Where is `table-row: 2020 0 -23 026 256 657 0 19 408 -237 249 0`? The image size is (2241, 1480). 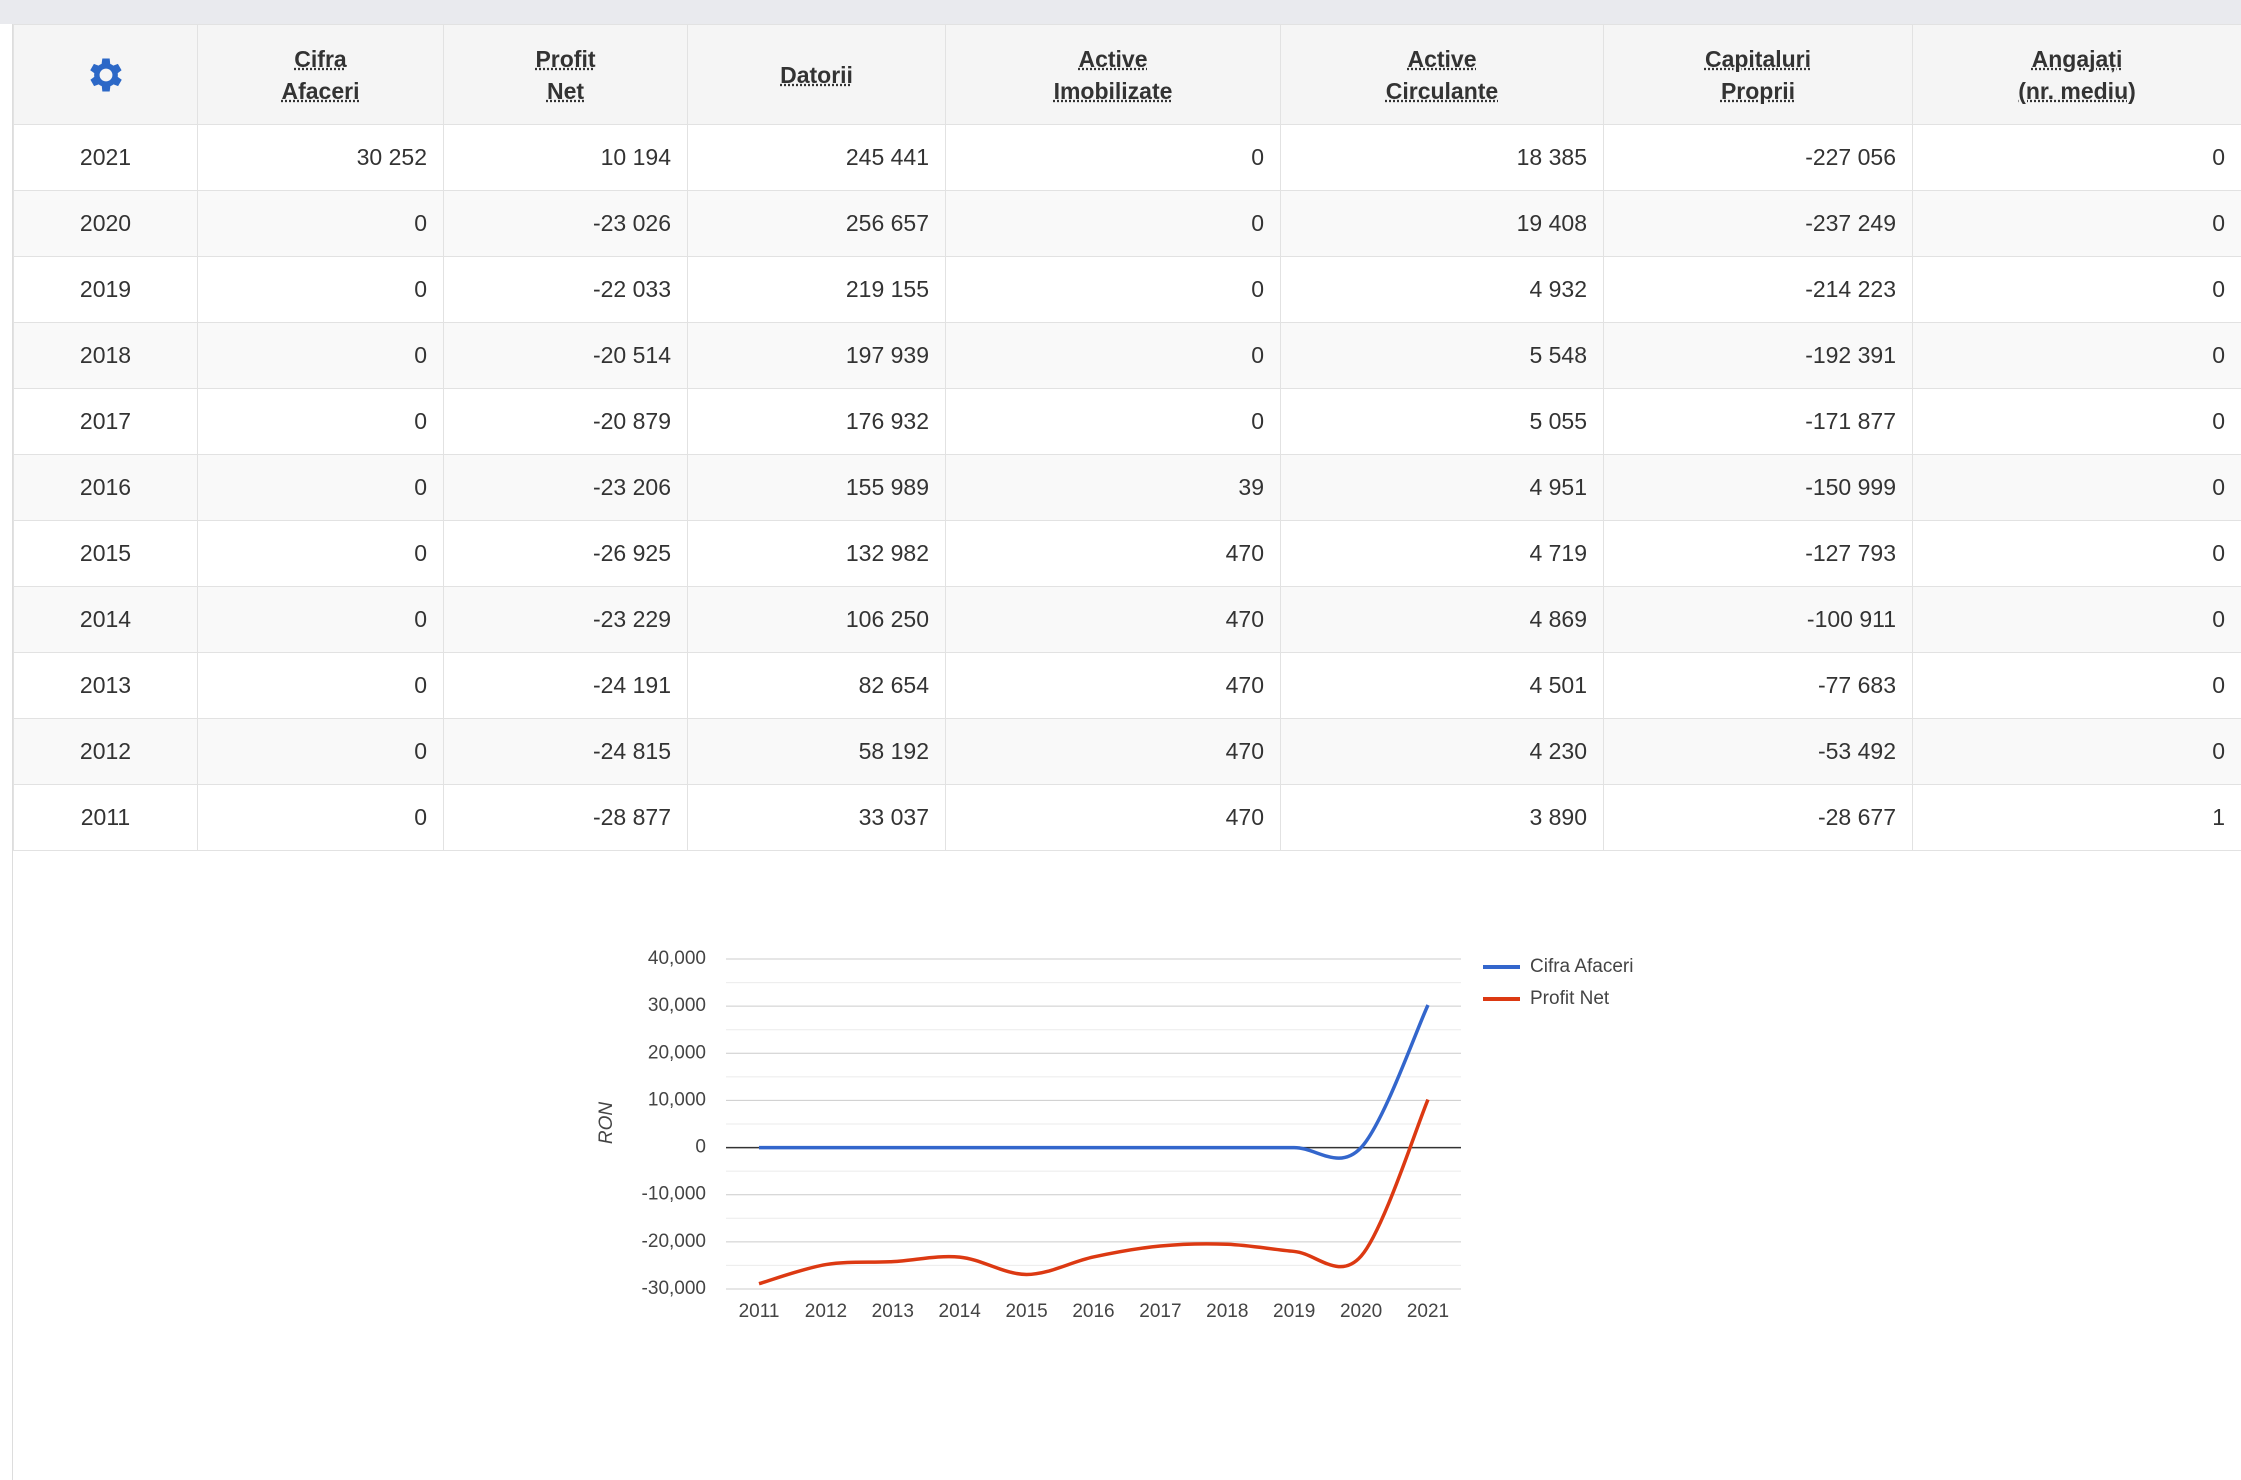
table-row: 2020 0 -23 026 256 657 0 19 408 -237 249 0 is located at coordinates (1127, 223).